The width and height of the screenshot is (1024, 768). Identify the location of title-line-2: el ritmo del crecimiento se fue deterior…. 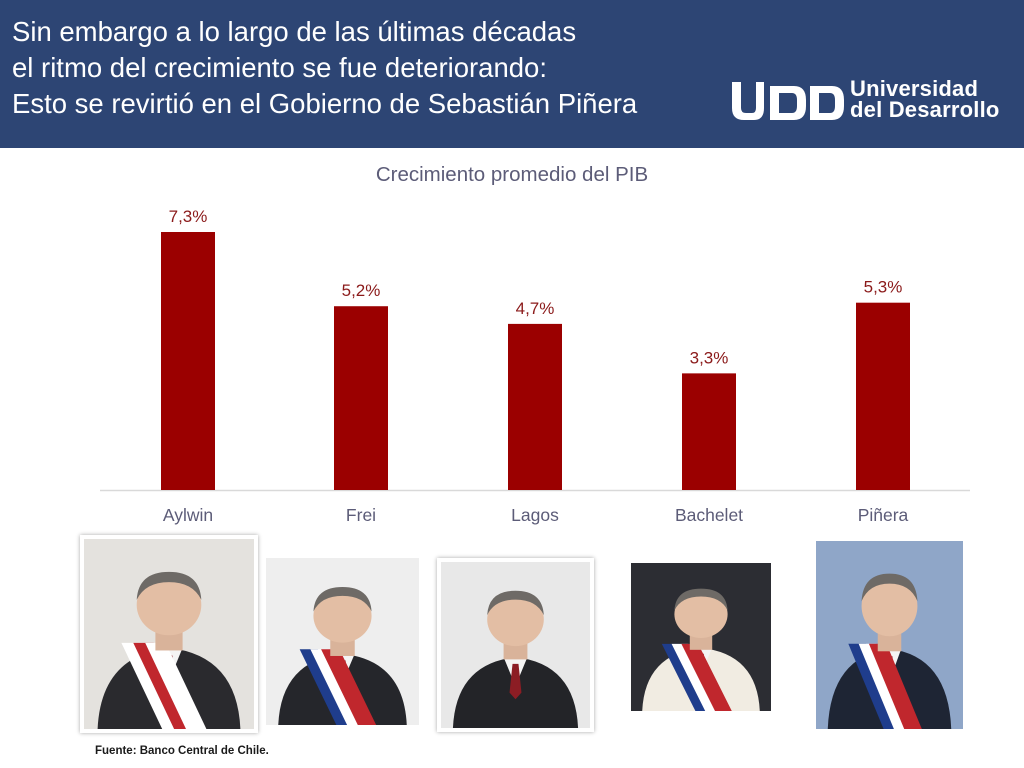
(279, 67).